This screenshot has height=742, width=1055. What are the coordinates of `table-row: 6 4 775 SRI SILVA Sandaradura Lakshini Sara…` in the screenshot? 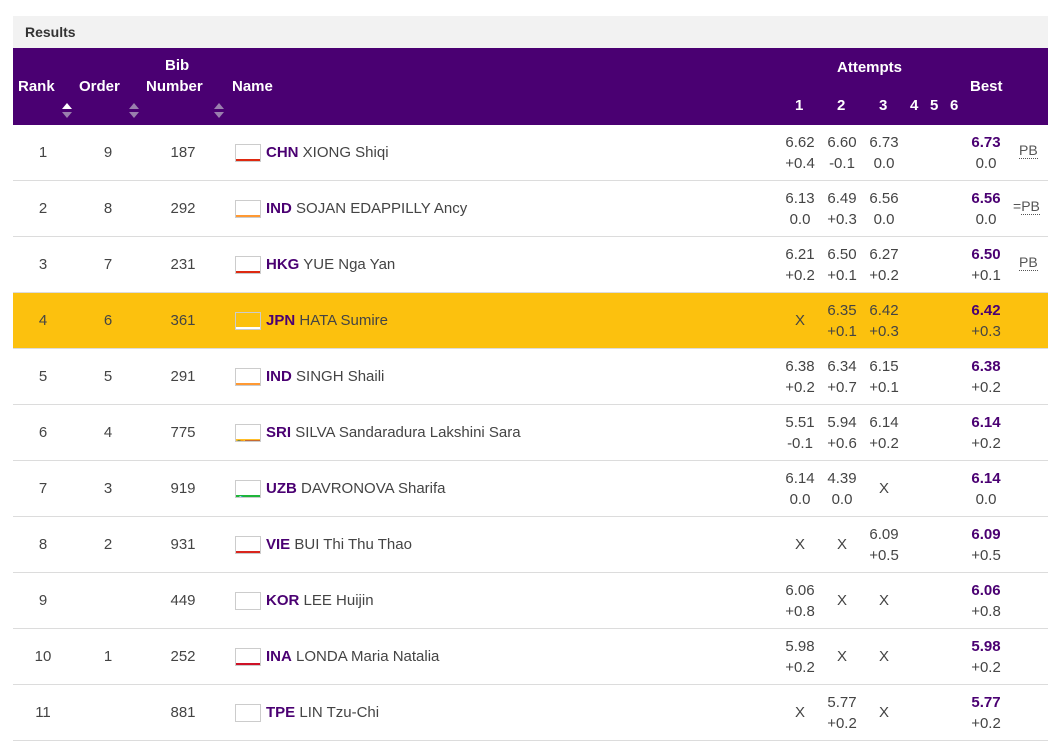 It's located at (530, 433).